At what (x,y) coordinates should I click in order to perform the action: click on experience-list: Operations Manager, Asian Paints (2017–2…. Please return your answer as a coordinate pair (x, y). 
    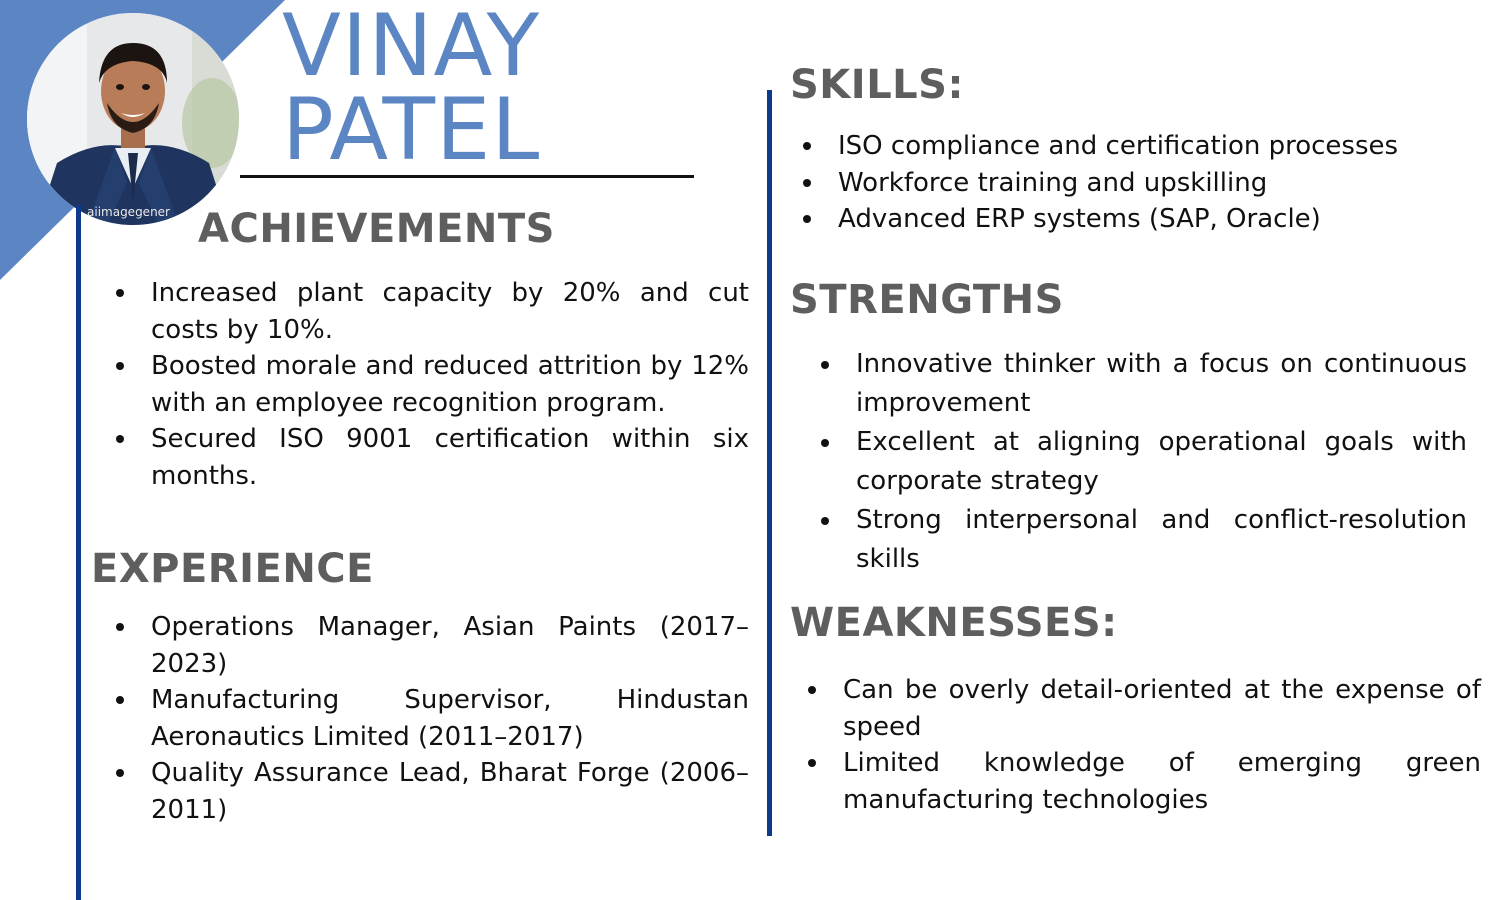
    Looking at the image, I should click on (432, 718).